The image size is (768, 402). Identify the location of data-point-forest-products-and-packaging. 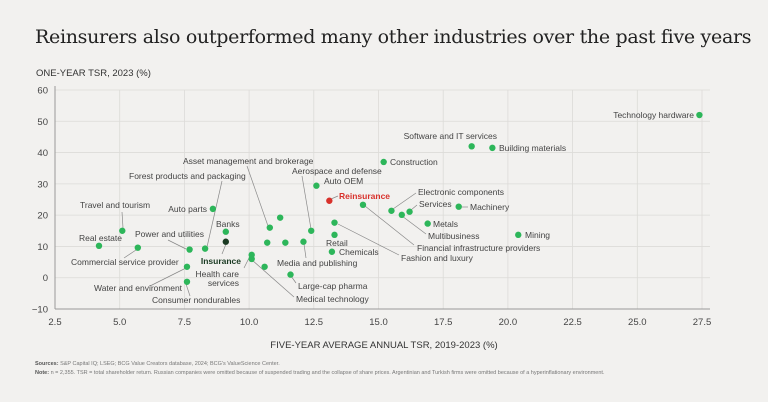
(205, 248).